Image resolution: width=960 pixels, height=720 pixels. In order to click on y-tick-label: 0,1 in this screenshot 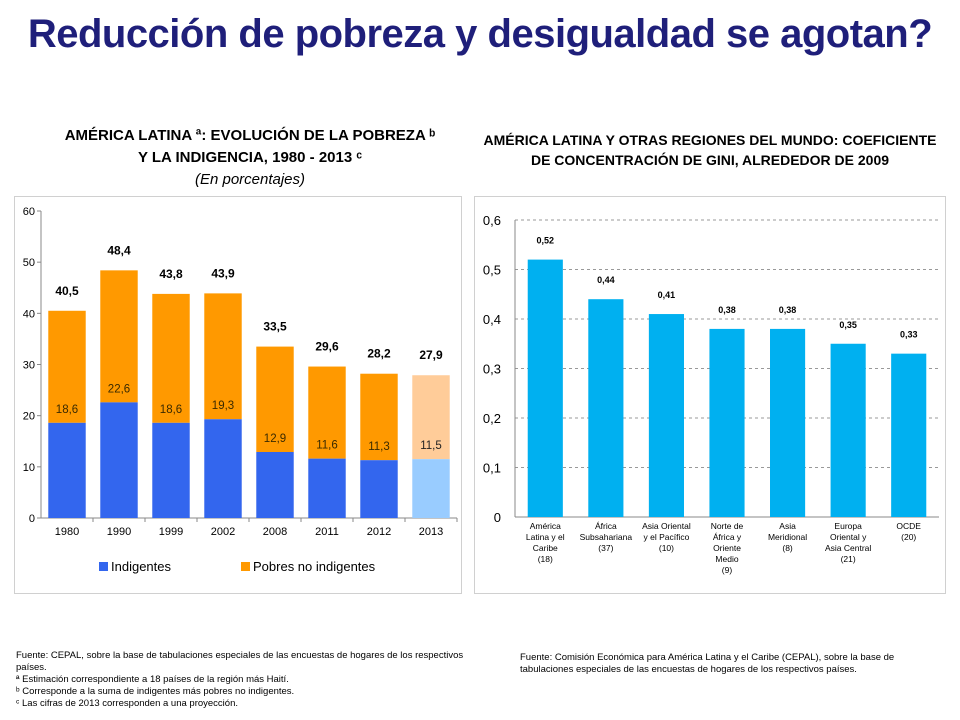, I will do `click(492, 468)`.